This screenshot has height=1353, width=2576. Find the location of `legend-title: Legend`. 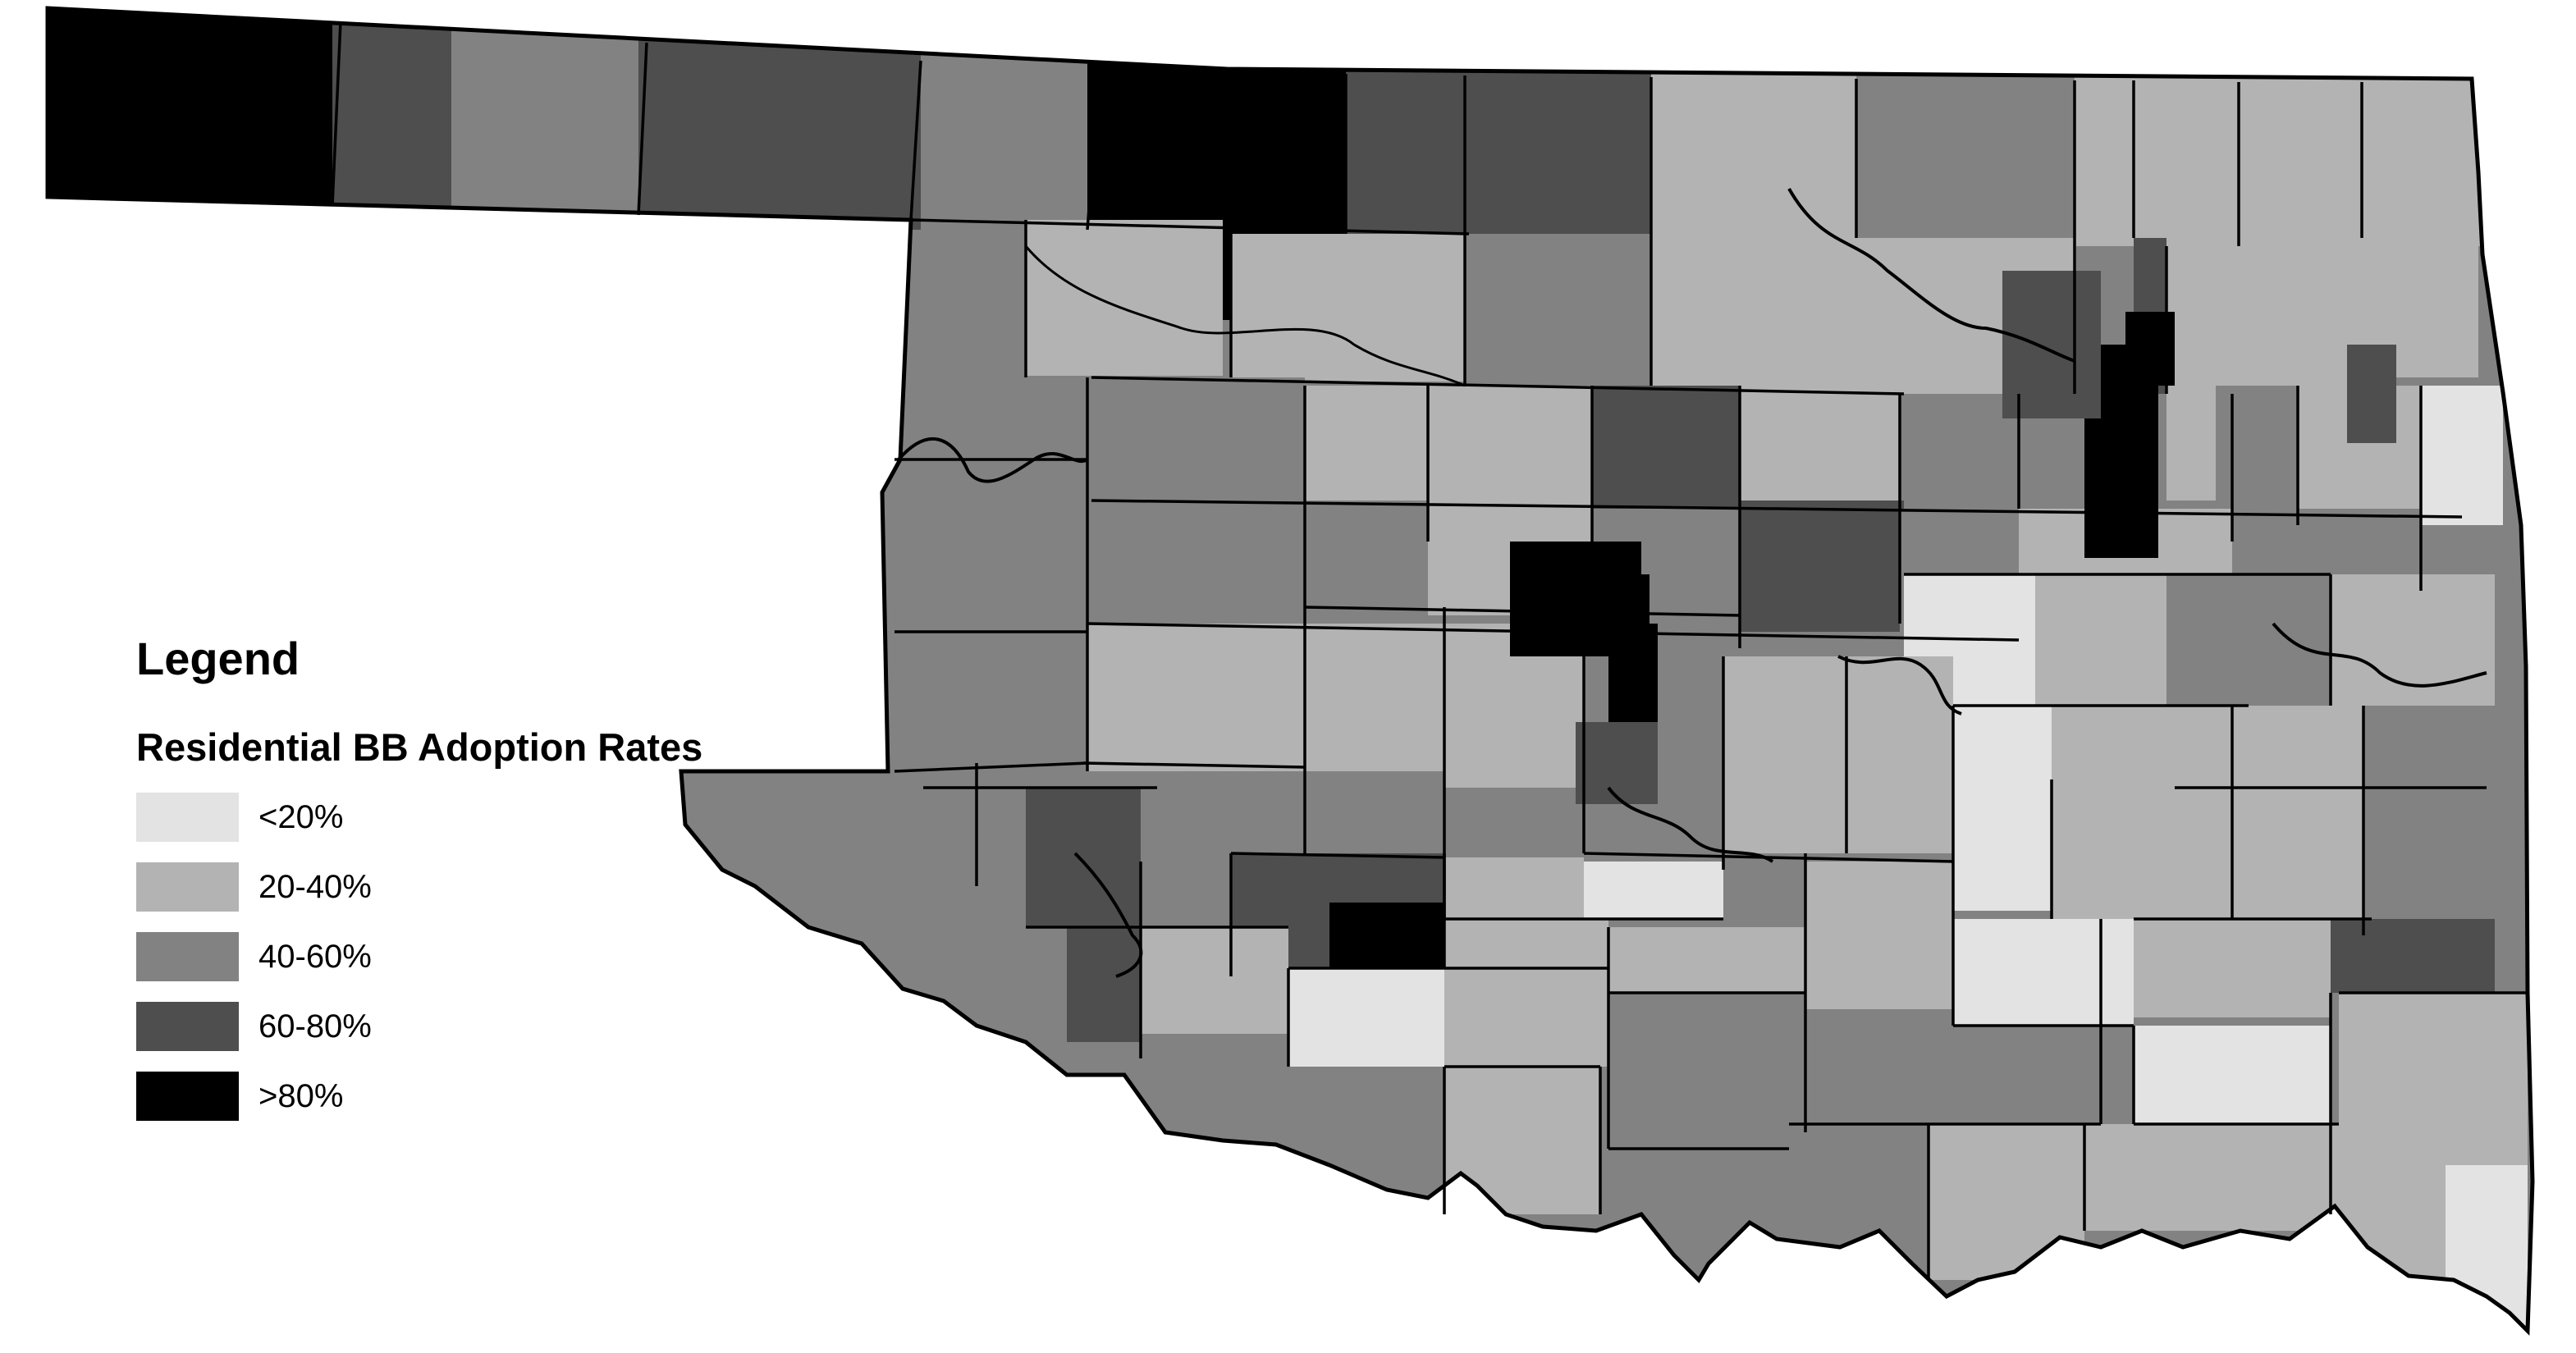

legend-title: Legend is located at coordinates (218, 658).